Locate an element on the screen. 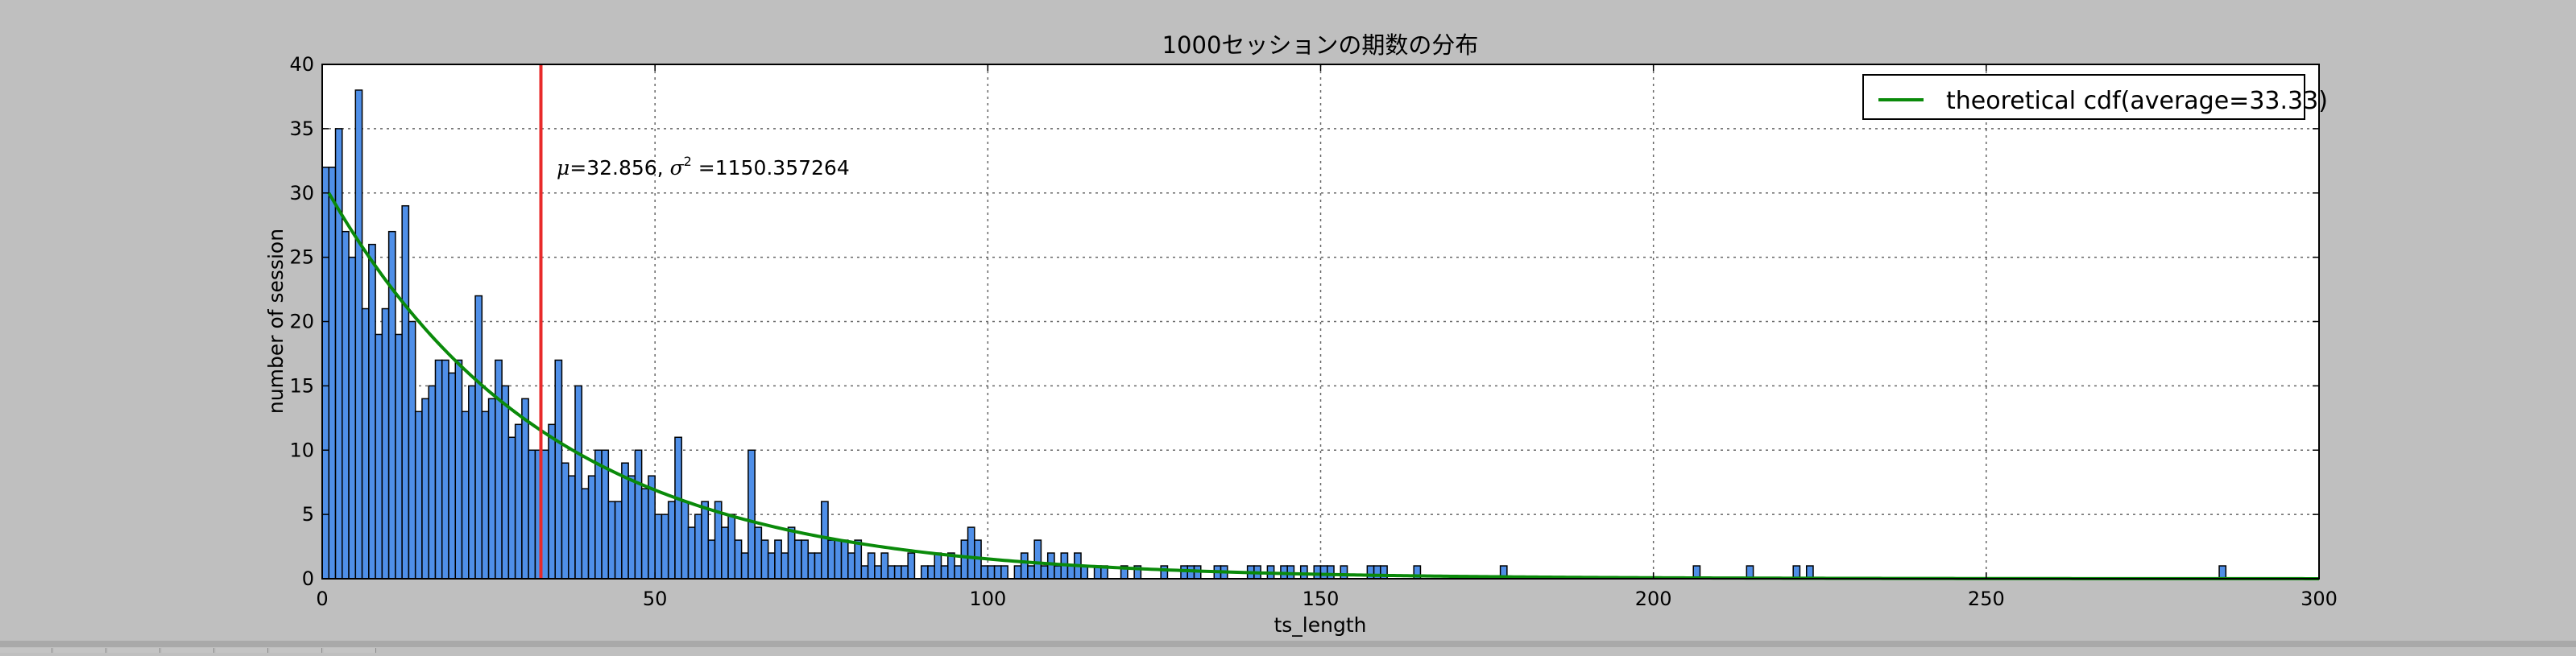  y-tick-label: 0 is located at coordinates (308, 578).